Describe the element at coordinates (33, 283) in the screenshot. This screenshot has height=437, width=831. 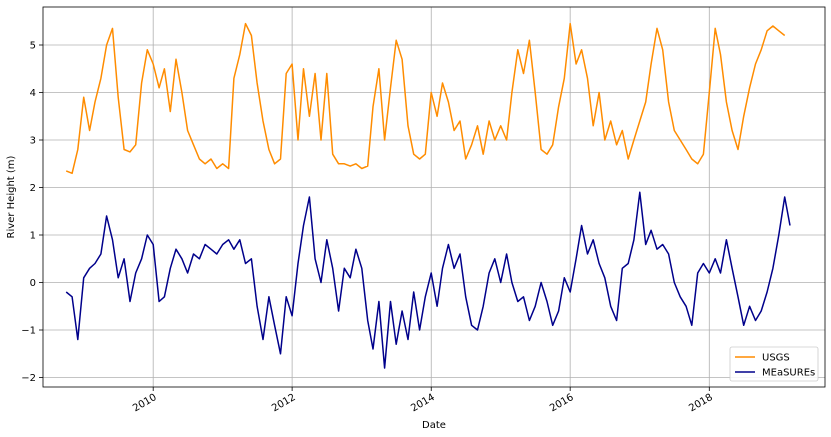
I see `y-tick-label: 0` at that location.